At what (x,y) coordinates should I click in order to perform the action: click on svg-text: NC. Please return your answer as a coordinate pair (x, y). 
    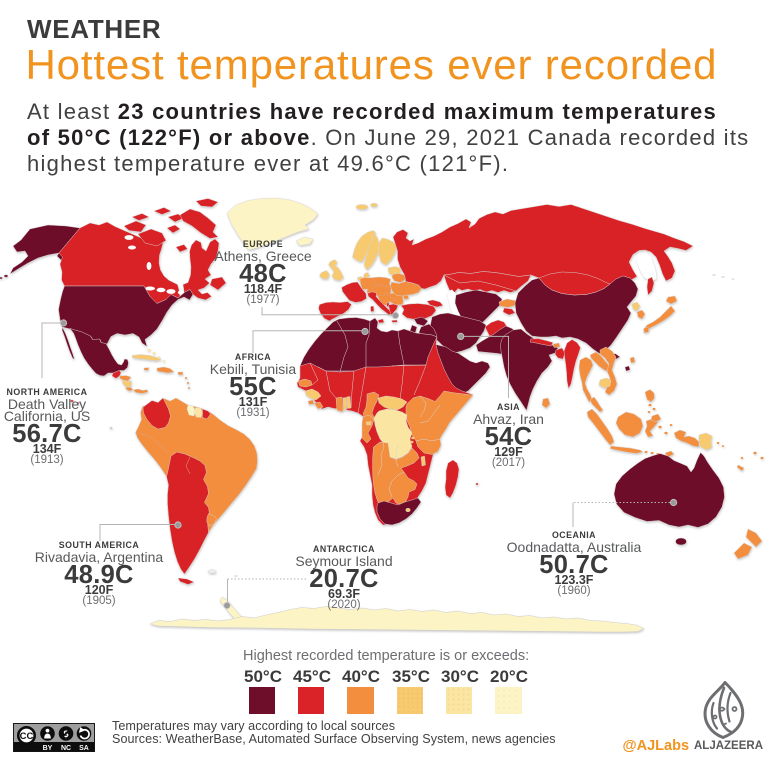
    Looking at the image, I should click on (66, 748).